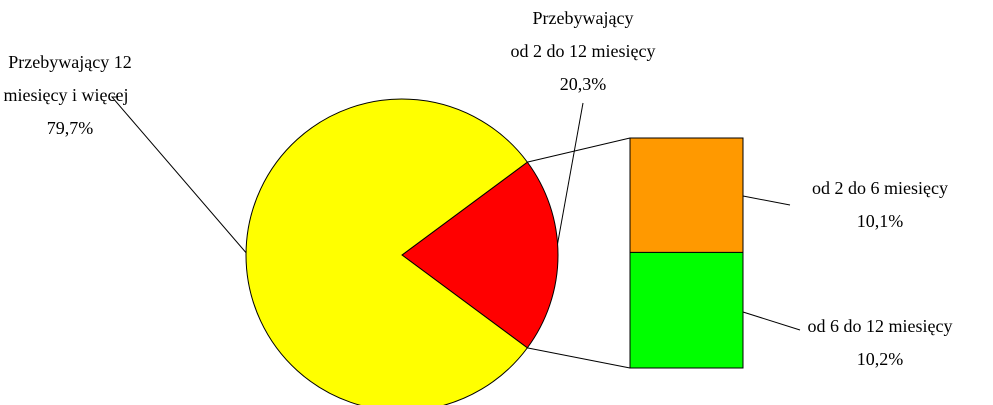  Describe the element at coordinates (70, 128) in the screenshot. I see `slice-value-label: 79,7%` at that location.